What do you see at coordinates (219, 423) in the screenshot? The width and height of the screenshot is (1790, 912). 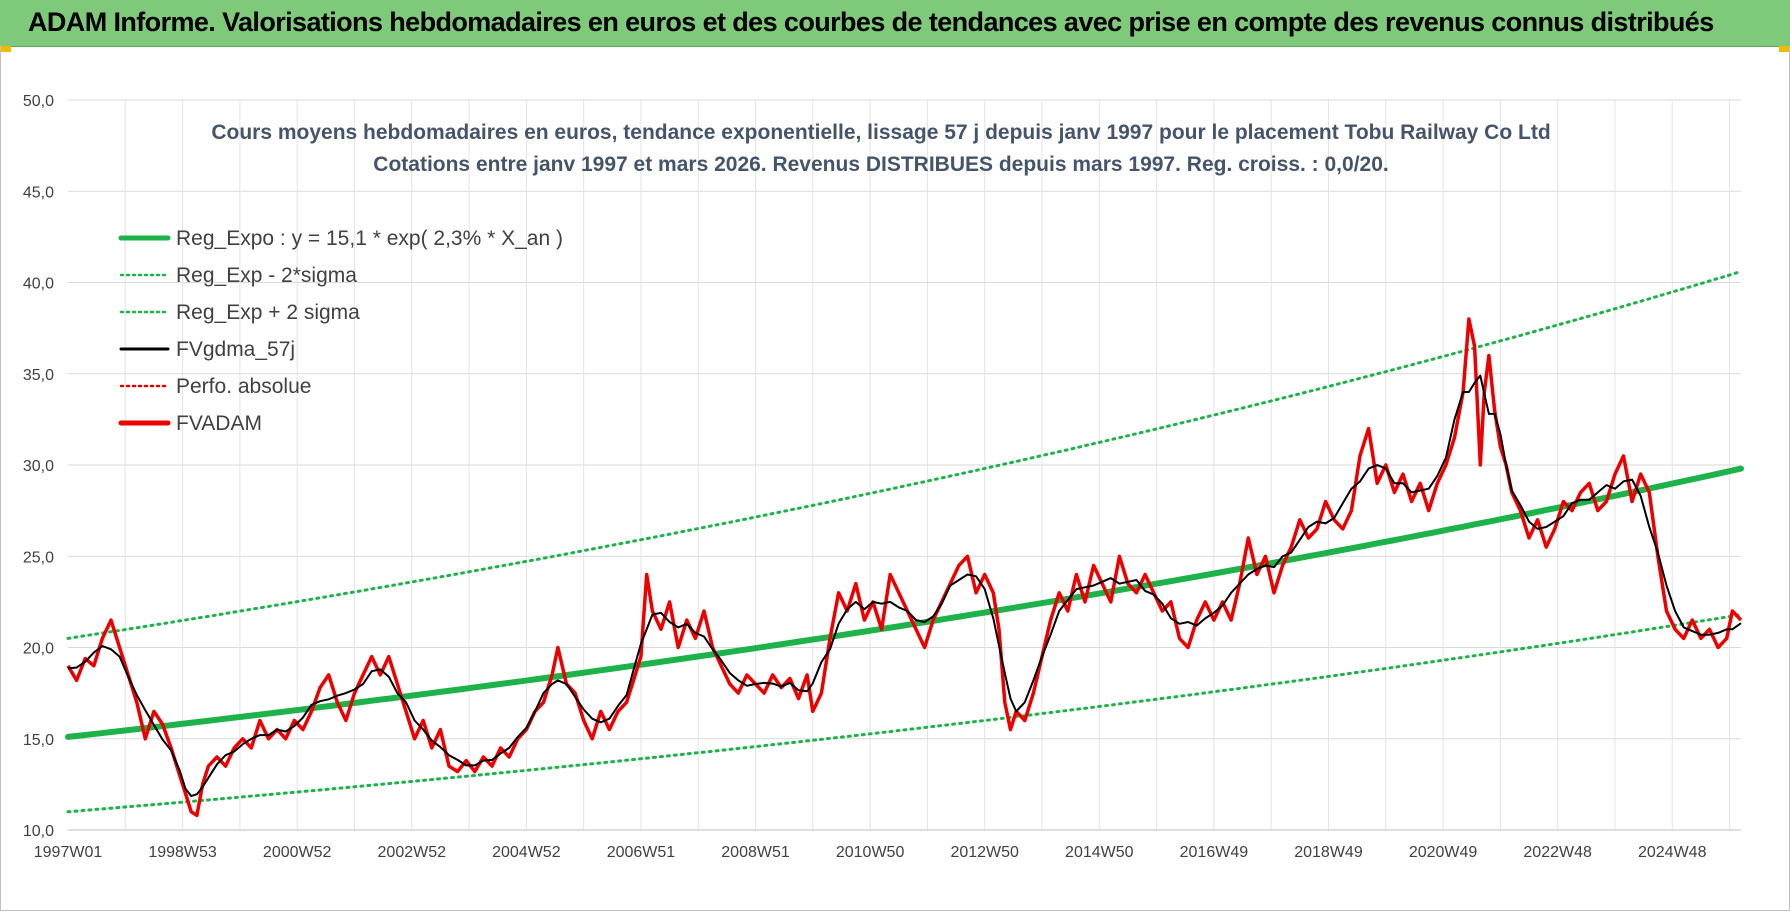 I see `legend-label: FVADAM` at bounding box center [219, 423].